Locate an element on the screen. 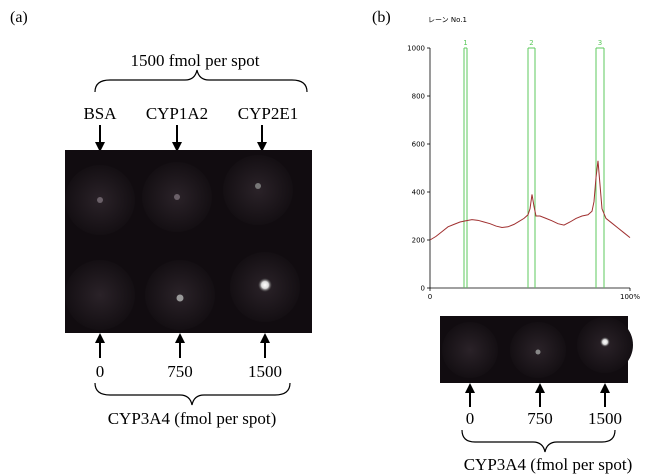  lane-label: 2 is located at coordinates (531, 43).